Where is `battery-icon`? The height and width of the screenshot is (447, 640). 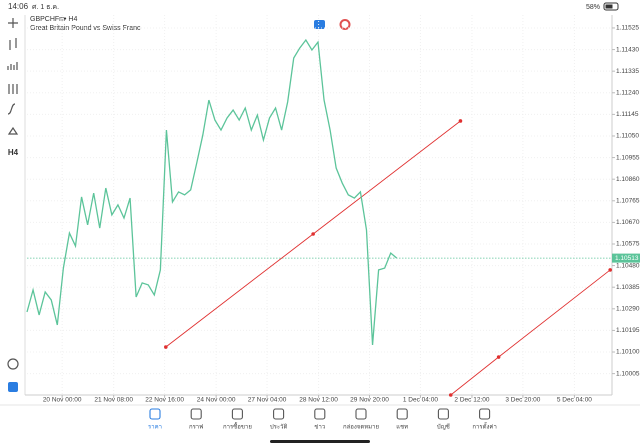
battery-icon is located at coordinates (611, 6).